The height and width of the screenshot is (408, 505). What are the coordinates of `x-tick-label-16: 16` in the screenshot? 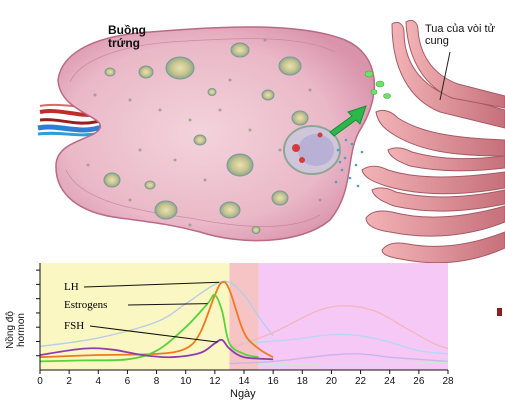 It's located at (274, 381).